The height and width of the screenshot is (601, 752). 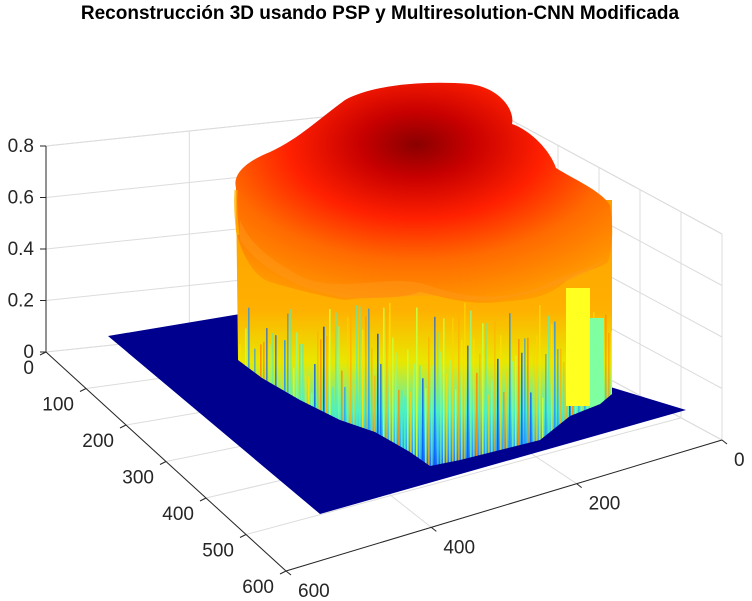 What do you see at coordinates (578, 347) in the screenshot?
I see `side-yellow-block` at bounding box center [578, 347].